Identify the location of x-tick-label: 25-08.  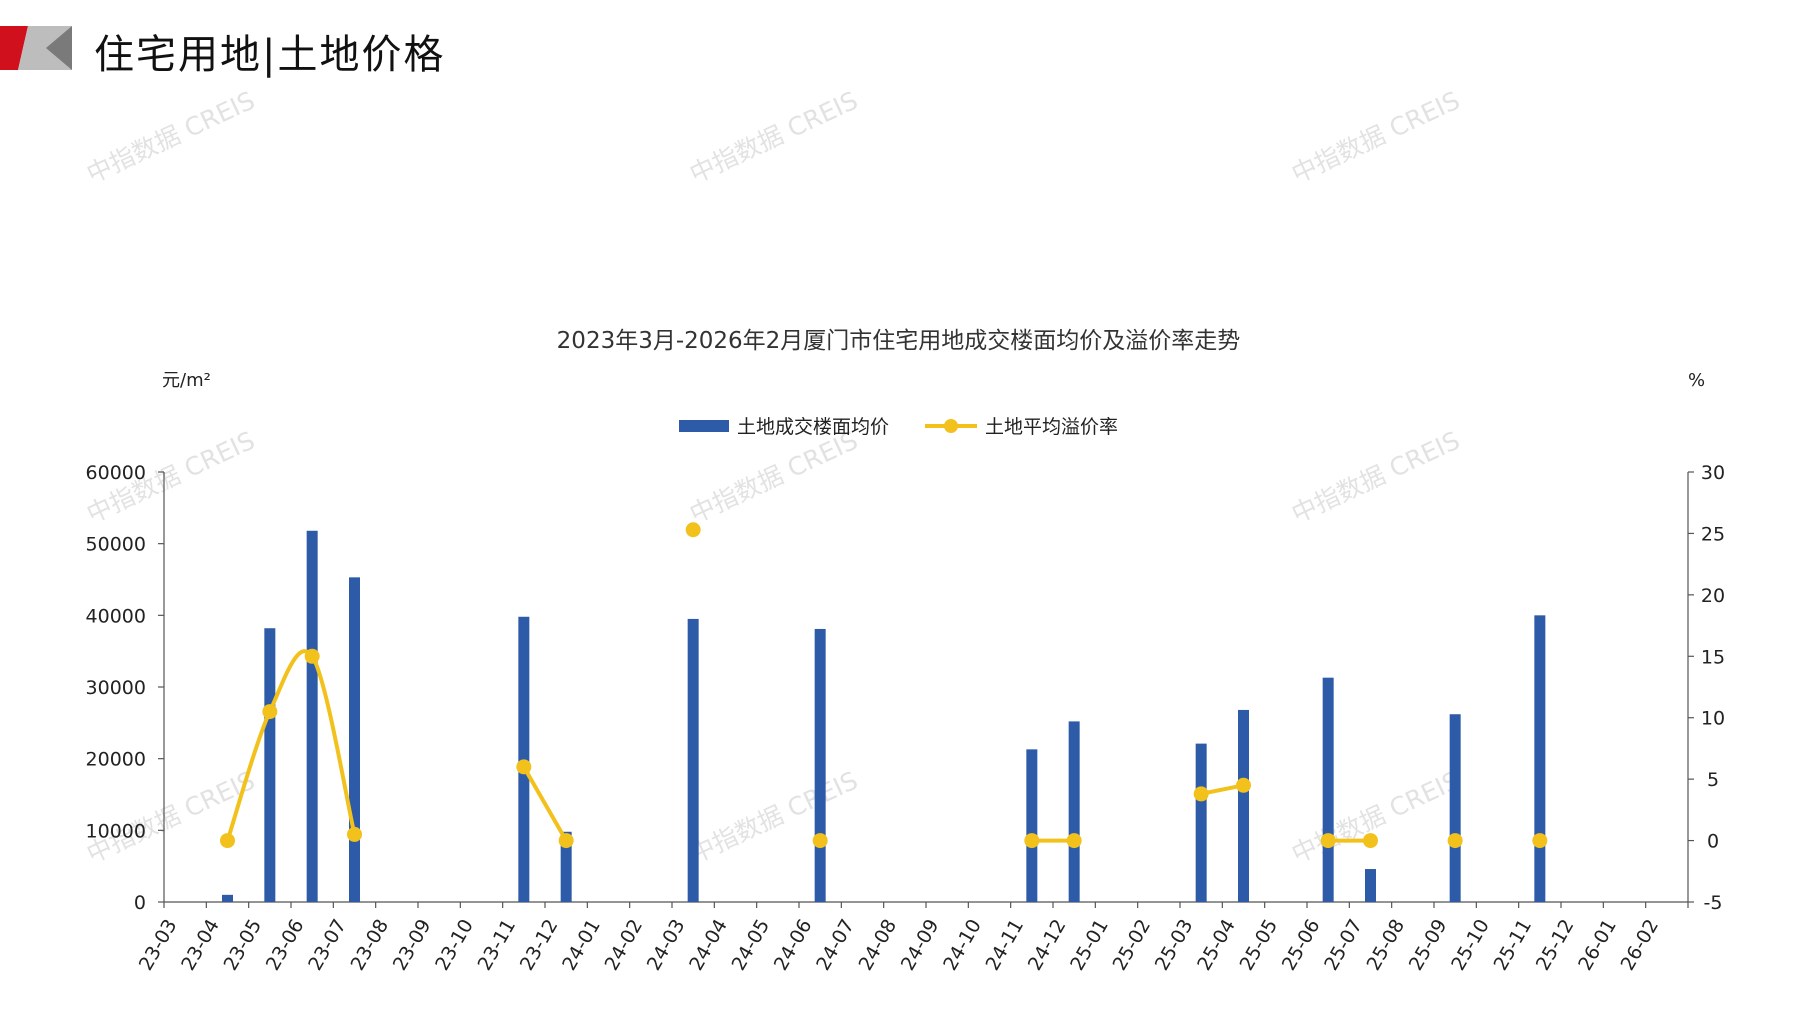
(1386, 945).